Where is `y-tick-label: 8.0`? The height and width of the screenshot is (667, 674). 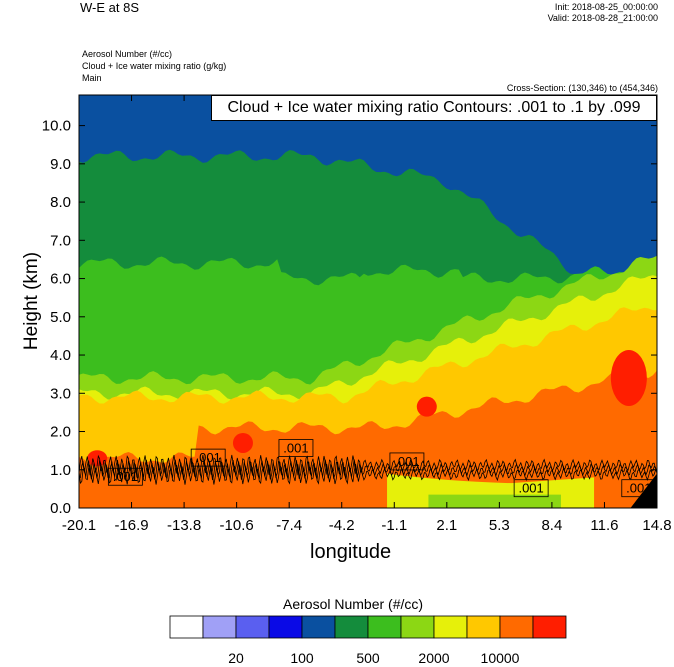
y-tick-label: 8.0 is located at coordinates (60, 202).